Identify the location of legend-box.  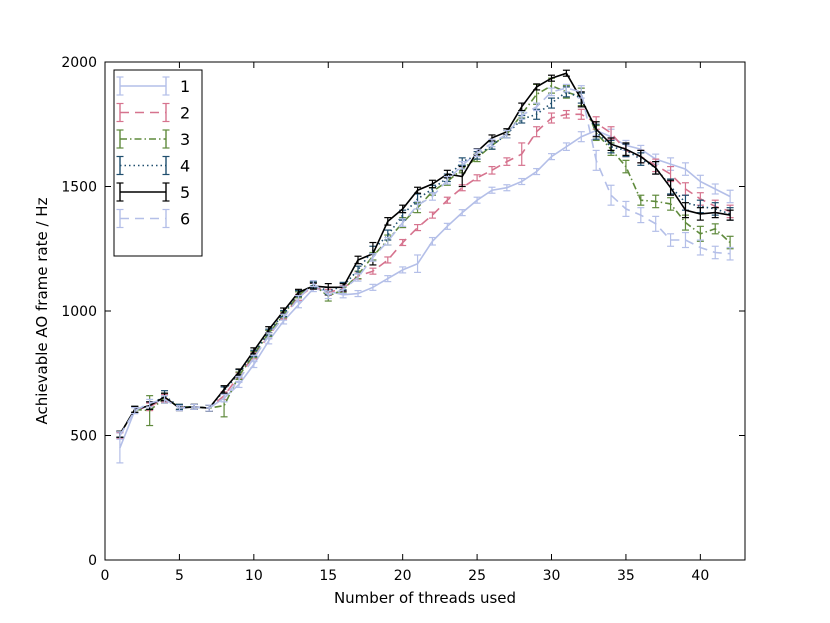
(158, 163).